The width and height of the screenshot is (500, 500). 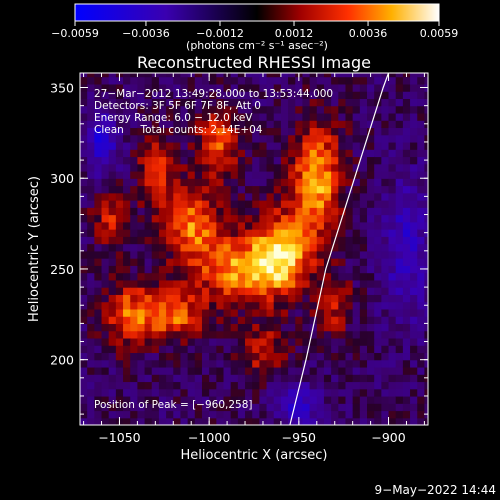 What do you see at coordinates (294, 33) in the screenshot?
I see `colorbar-tick-label: 0.0012` at bounding box center [294, 33].